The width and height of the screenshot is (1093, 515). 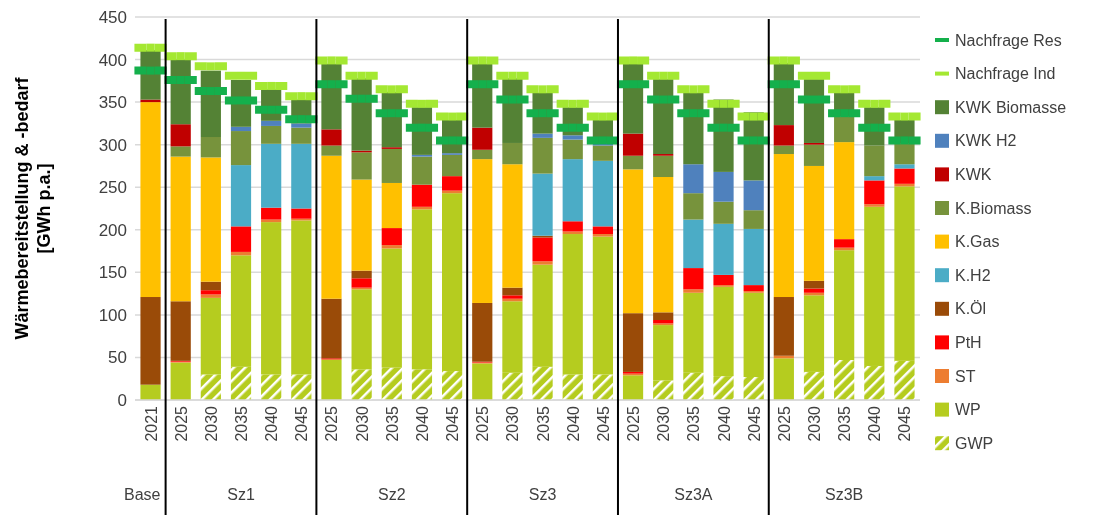 What do you see at coordinates (241, 494) in the screenshot?
I see `text: Sz1` at bounding box center [241, 494].